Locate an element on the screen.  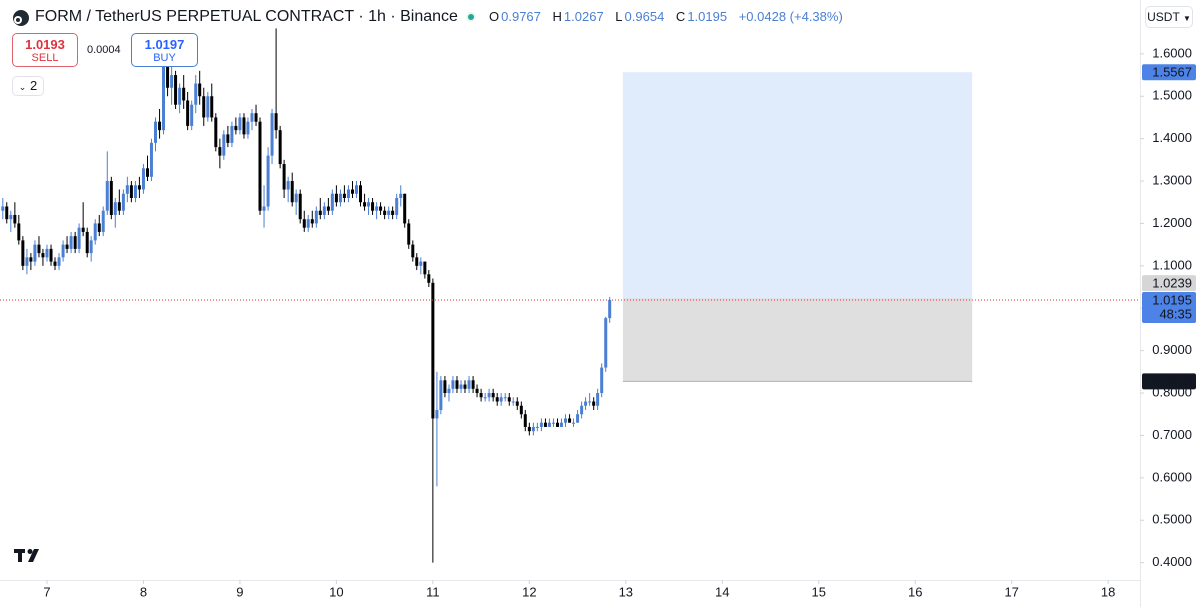
x-tick-label: 8 is located at coordinates (143, 591).